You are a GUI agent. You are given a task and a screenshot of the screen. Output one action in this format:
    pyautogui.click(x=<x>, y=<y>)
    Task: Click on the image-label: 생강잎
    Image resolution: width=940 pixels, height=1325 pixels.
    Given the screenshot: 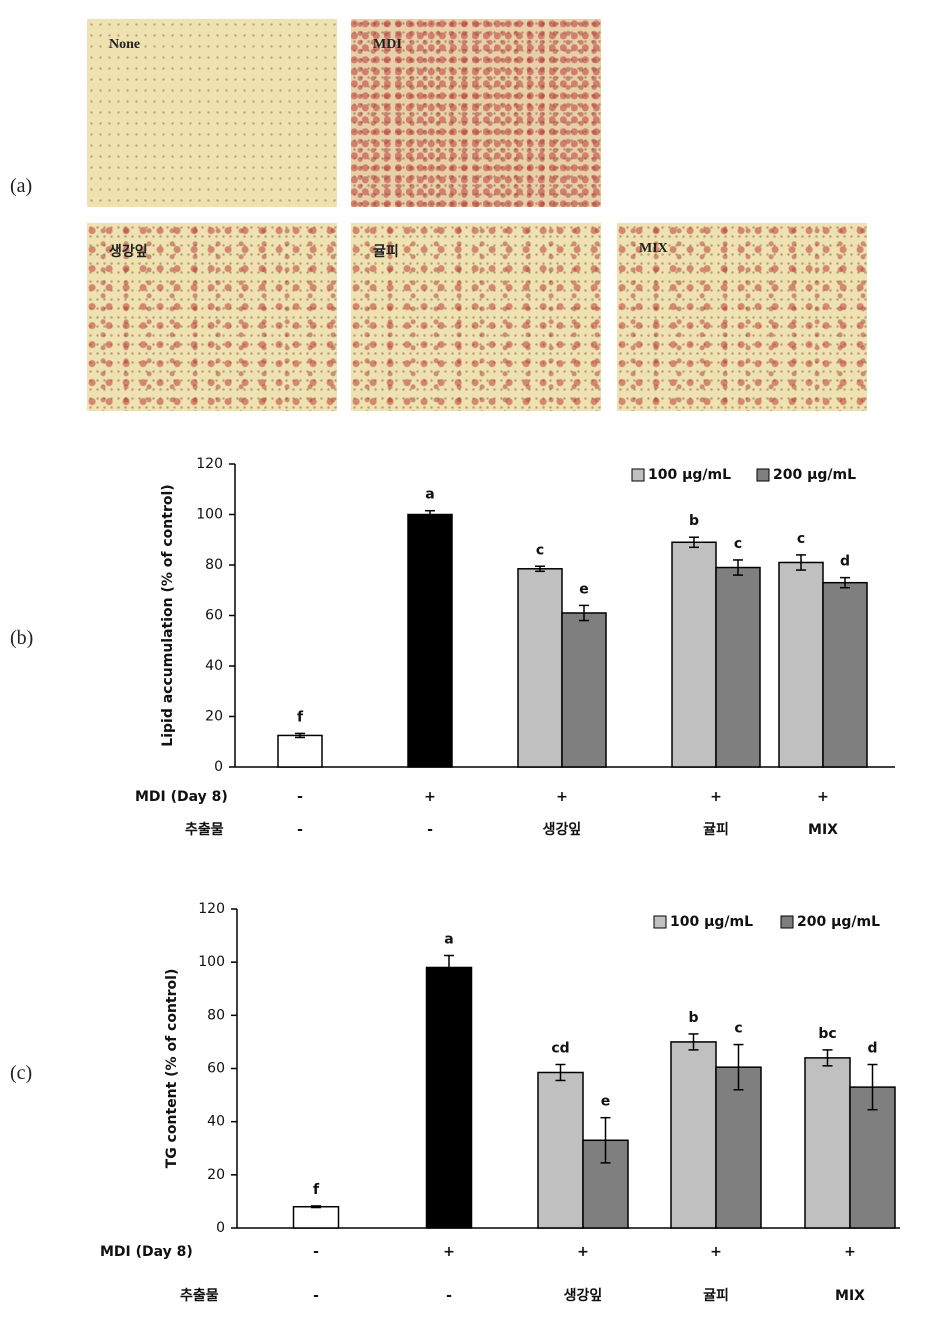 What is the action you would take?
    pyautogui.click(x=128, y=252)
    